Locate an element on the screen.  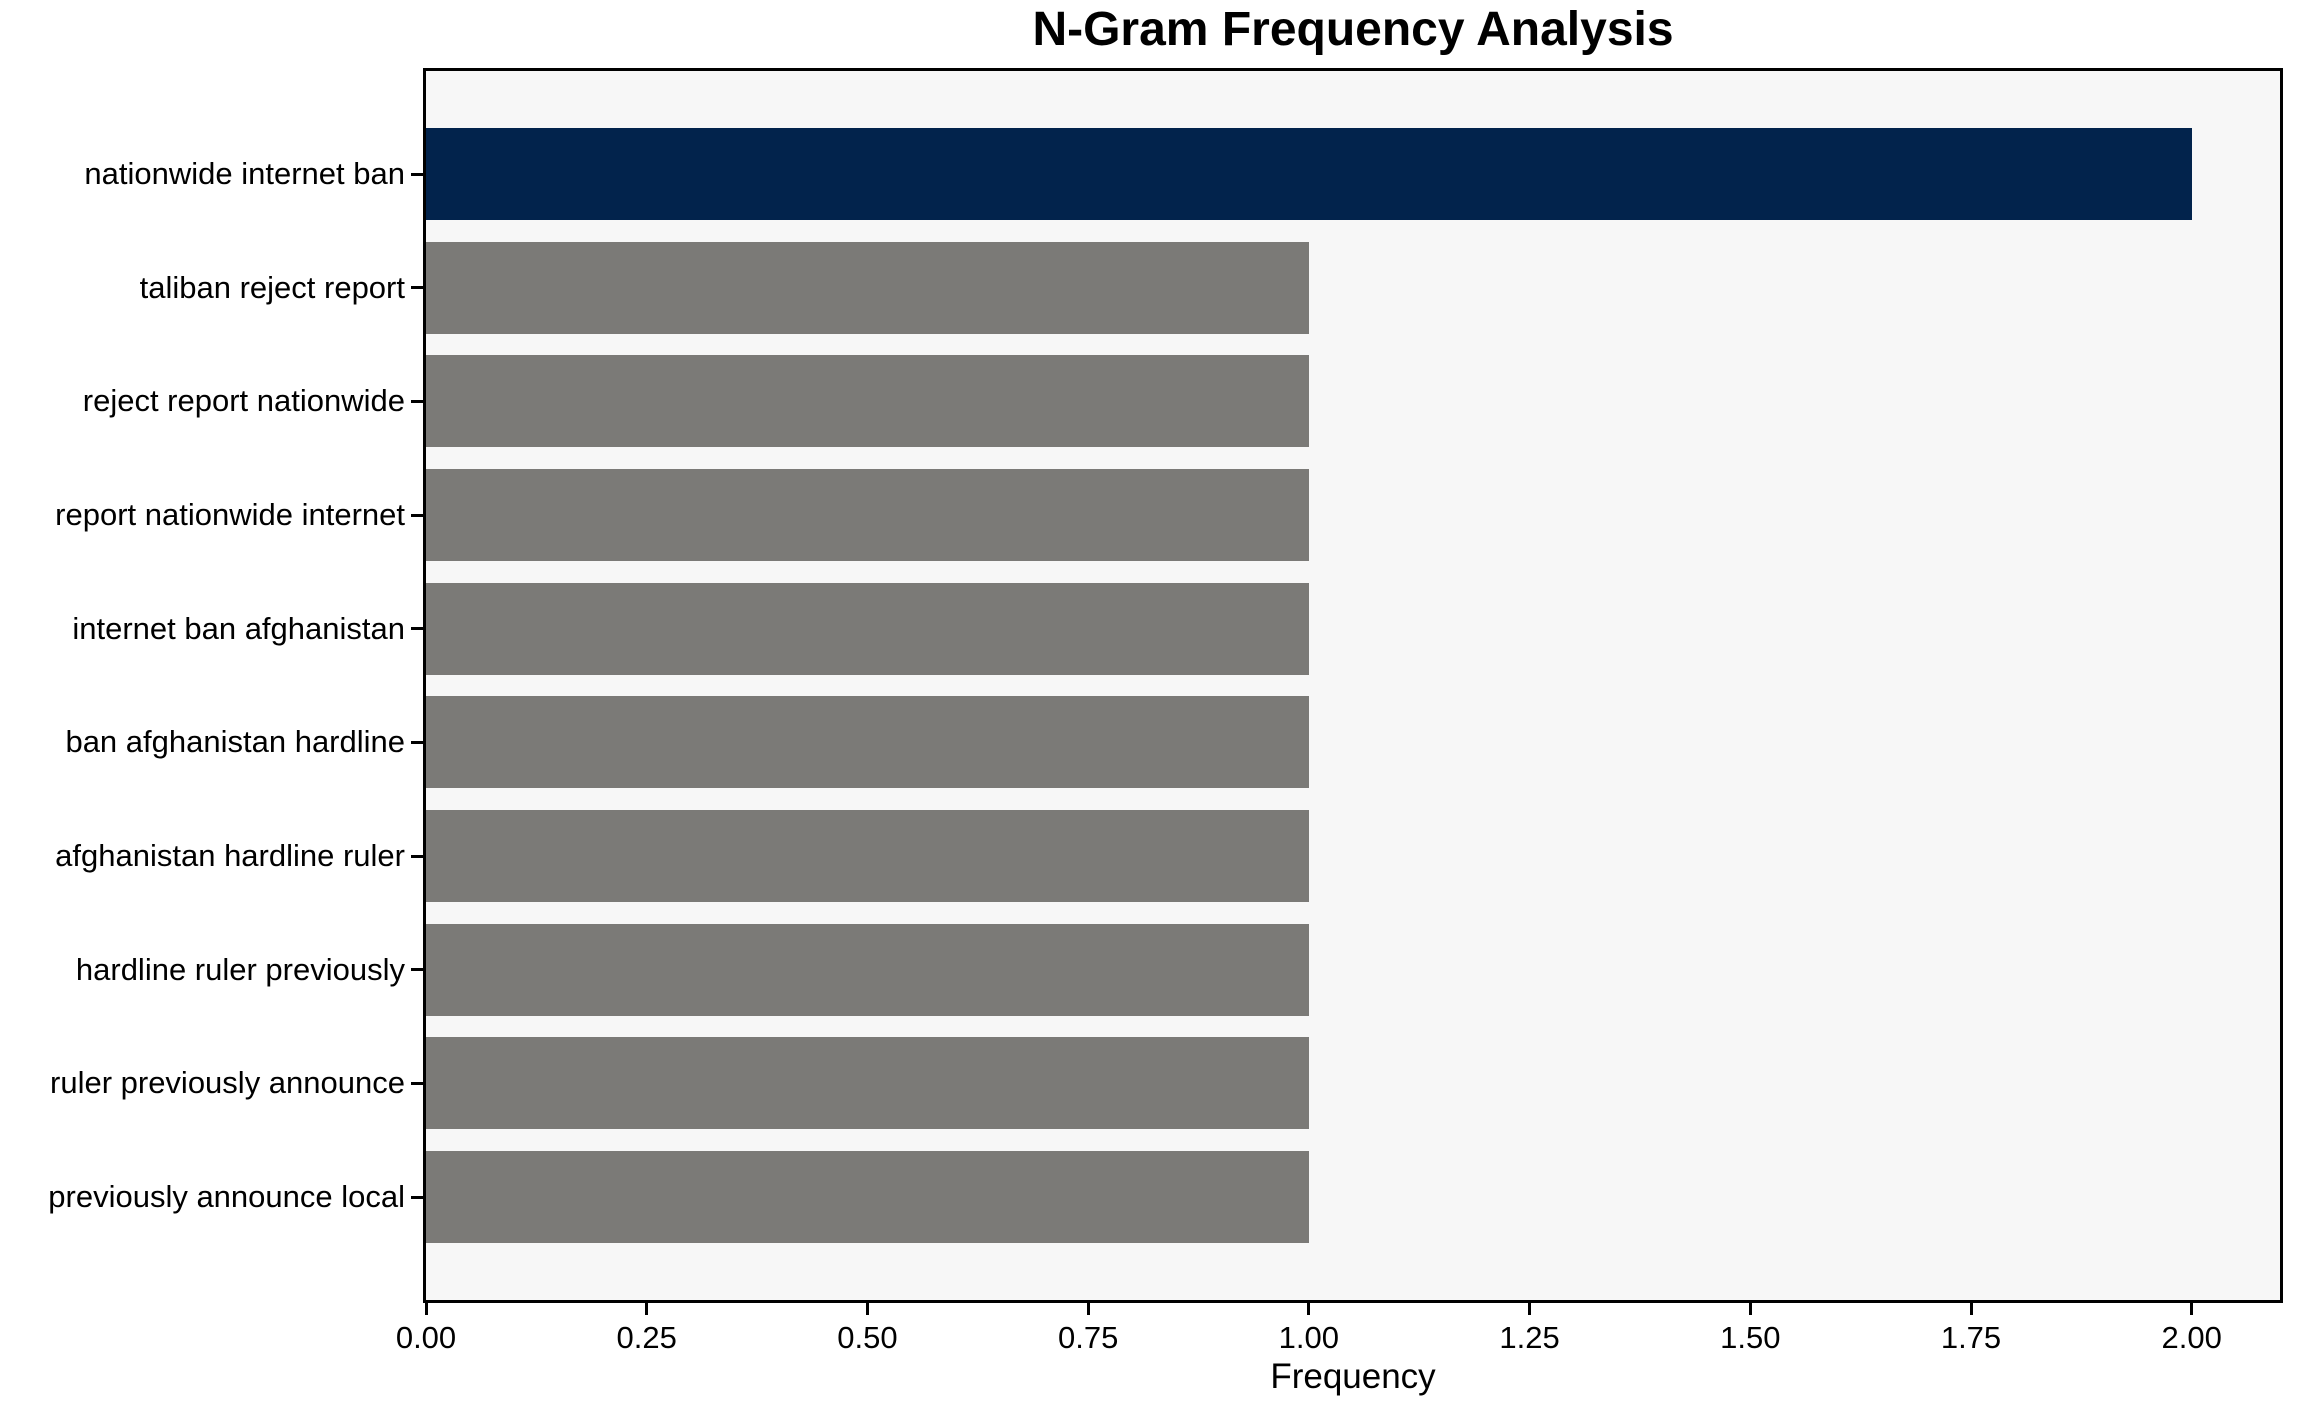
y-tick-label: ban afghanistan hardline is located at coordinates (235, 742).